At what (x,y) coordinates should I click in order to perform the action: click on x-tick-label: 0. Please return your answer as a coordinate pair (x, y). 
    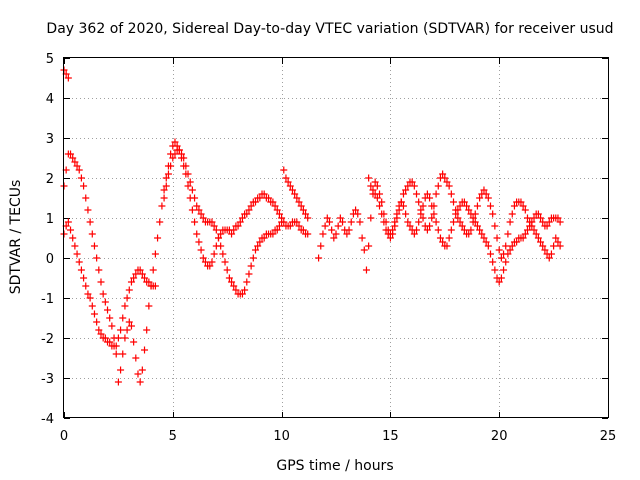
    Looking at the image, I should click on (64, 436).